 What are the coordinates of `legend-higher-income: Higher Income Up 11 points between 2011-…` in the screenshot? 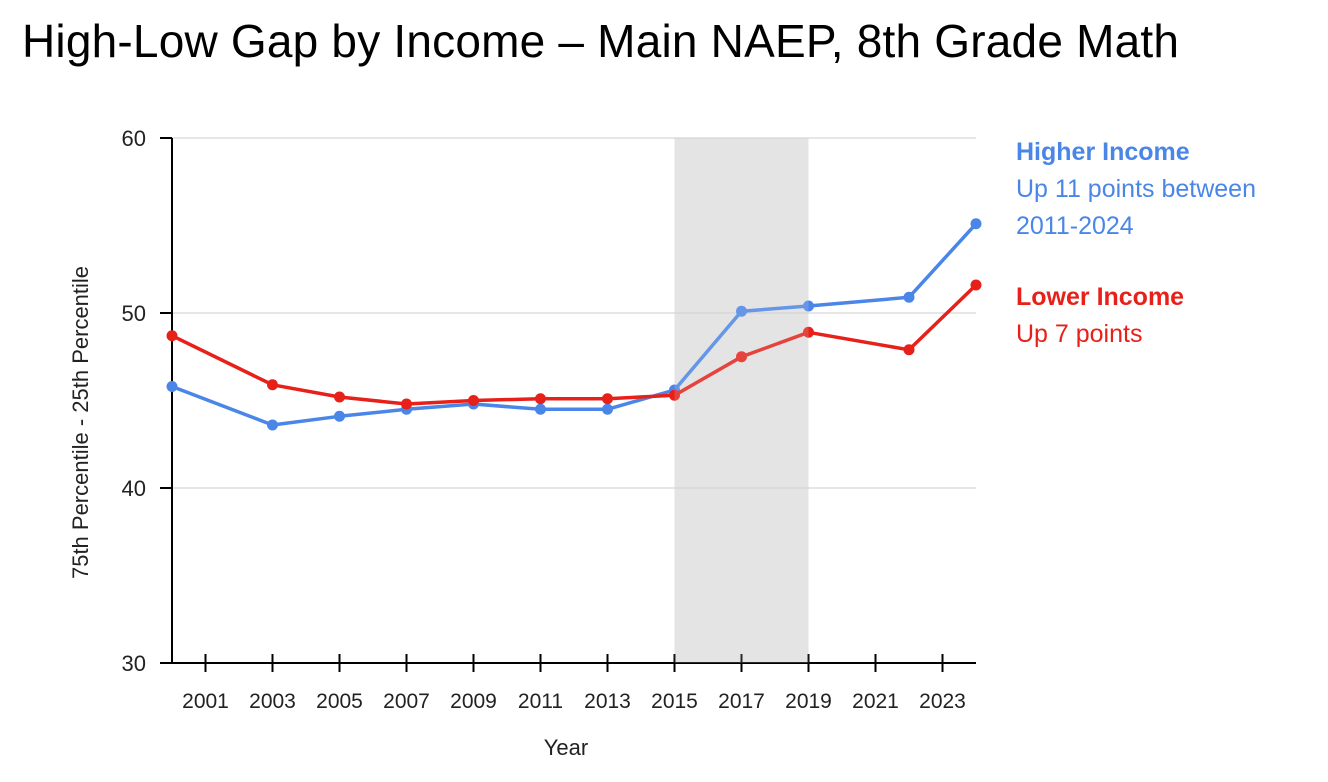 It's located at (1166, 189).